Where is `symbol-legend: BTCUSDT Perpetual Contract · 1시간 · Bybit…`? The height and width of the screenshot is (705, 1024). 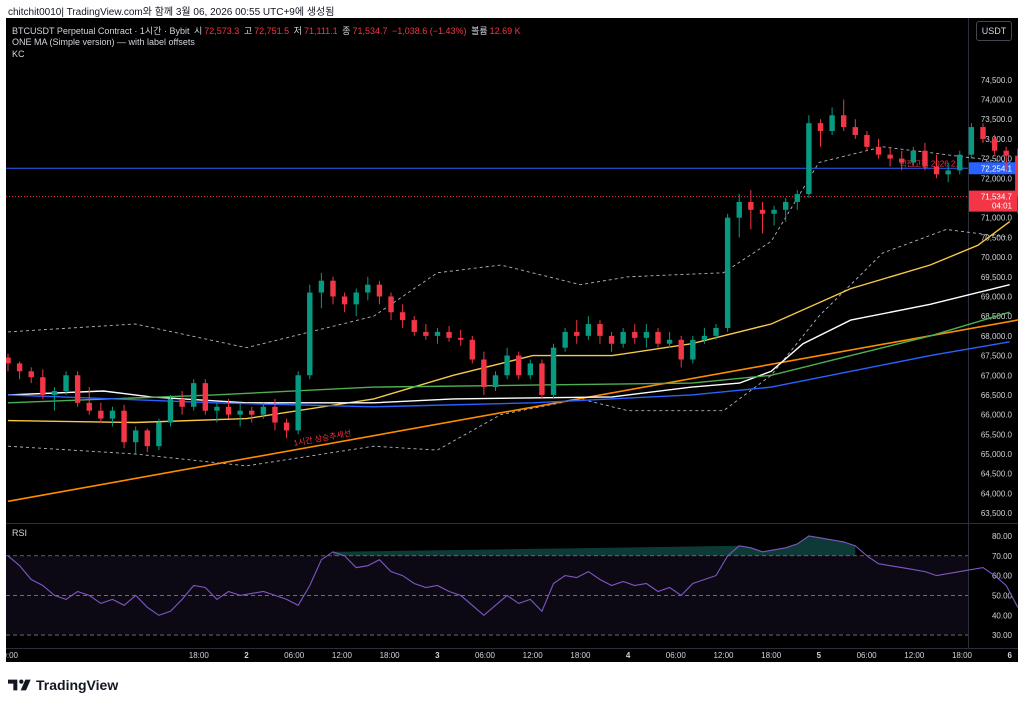
symbol-legend: BTCUSDT Perpetual Contract · 1시간 · Bybit… is located at coordinates (267, 30).